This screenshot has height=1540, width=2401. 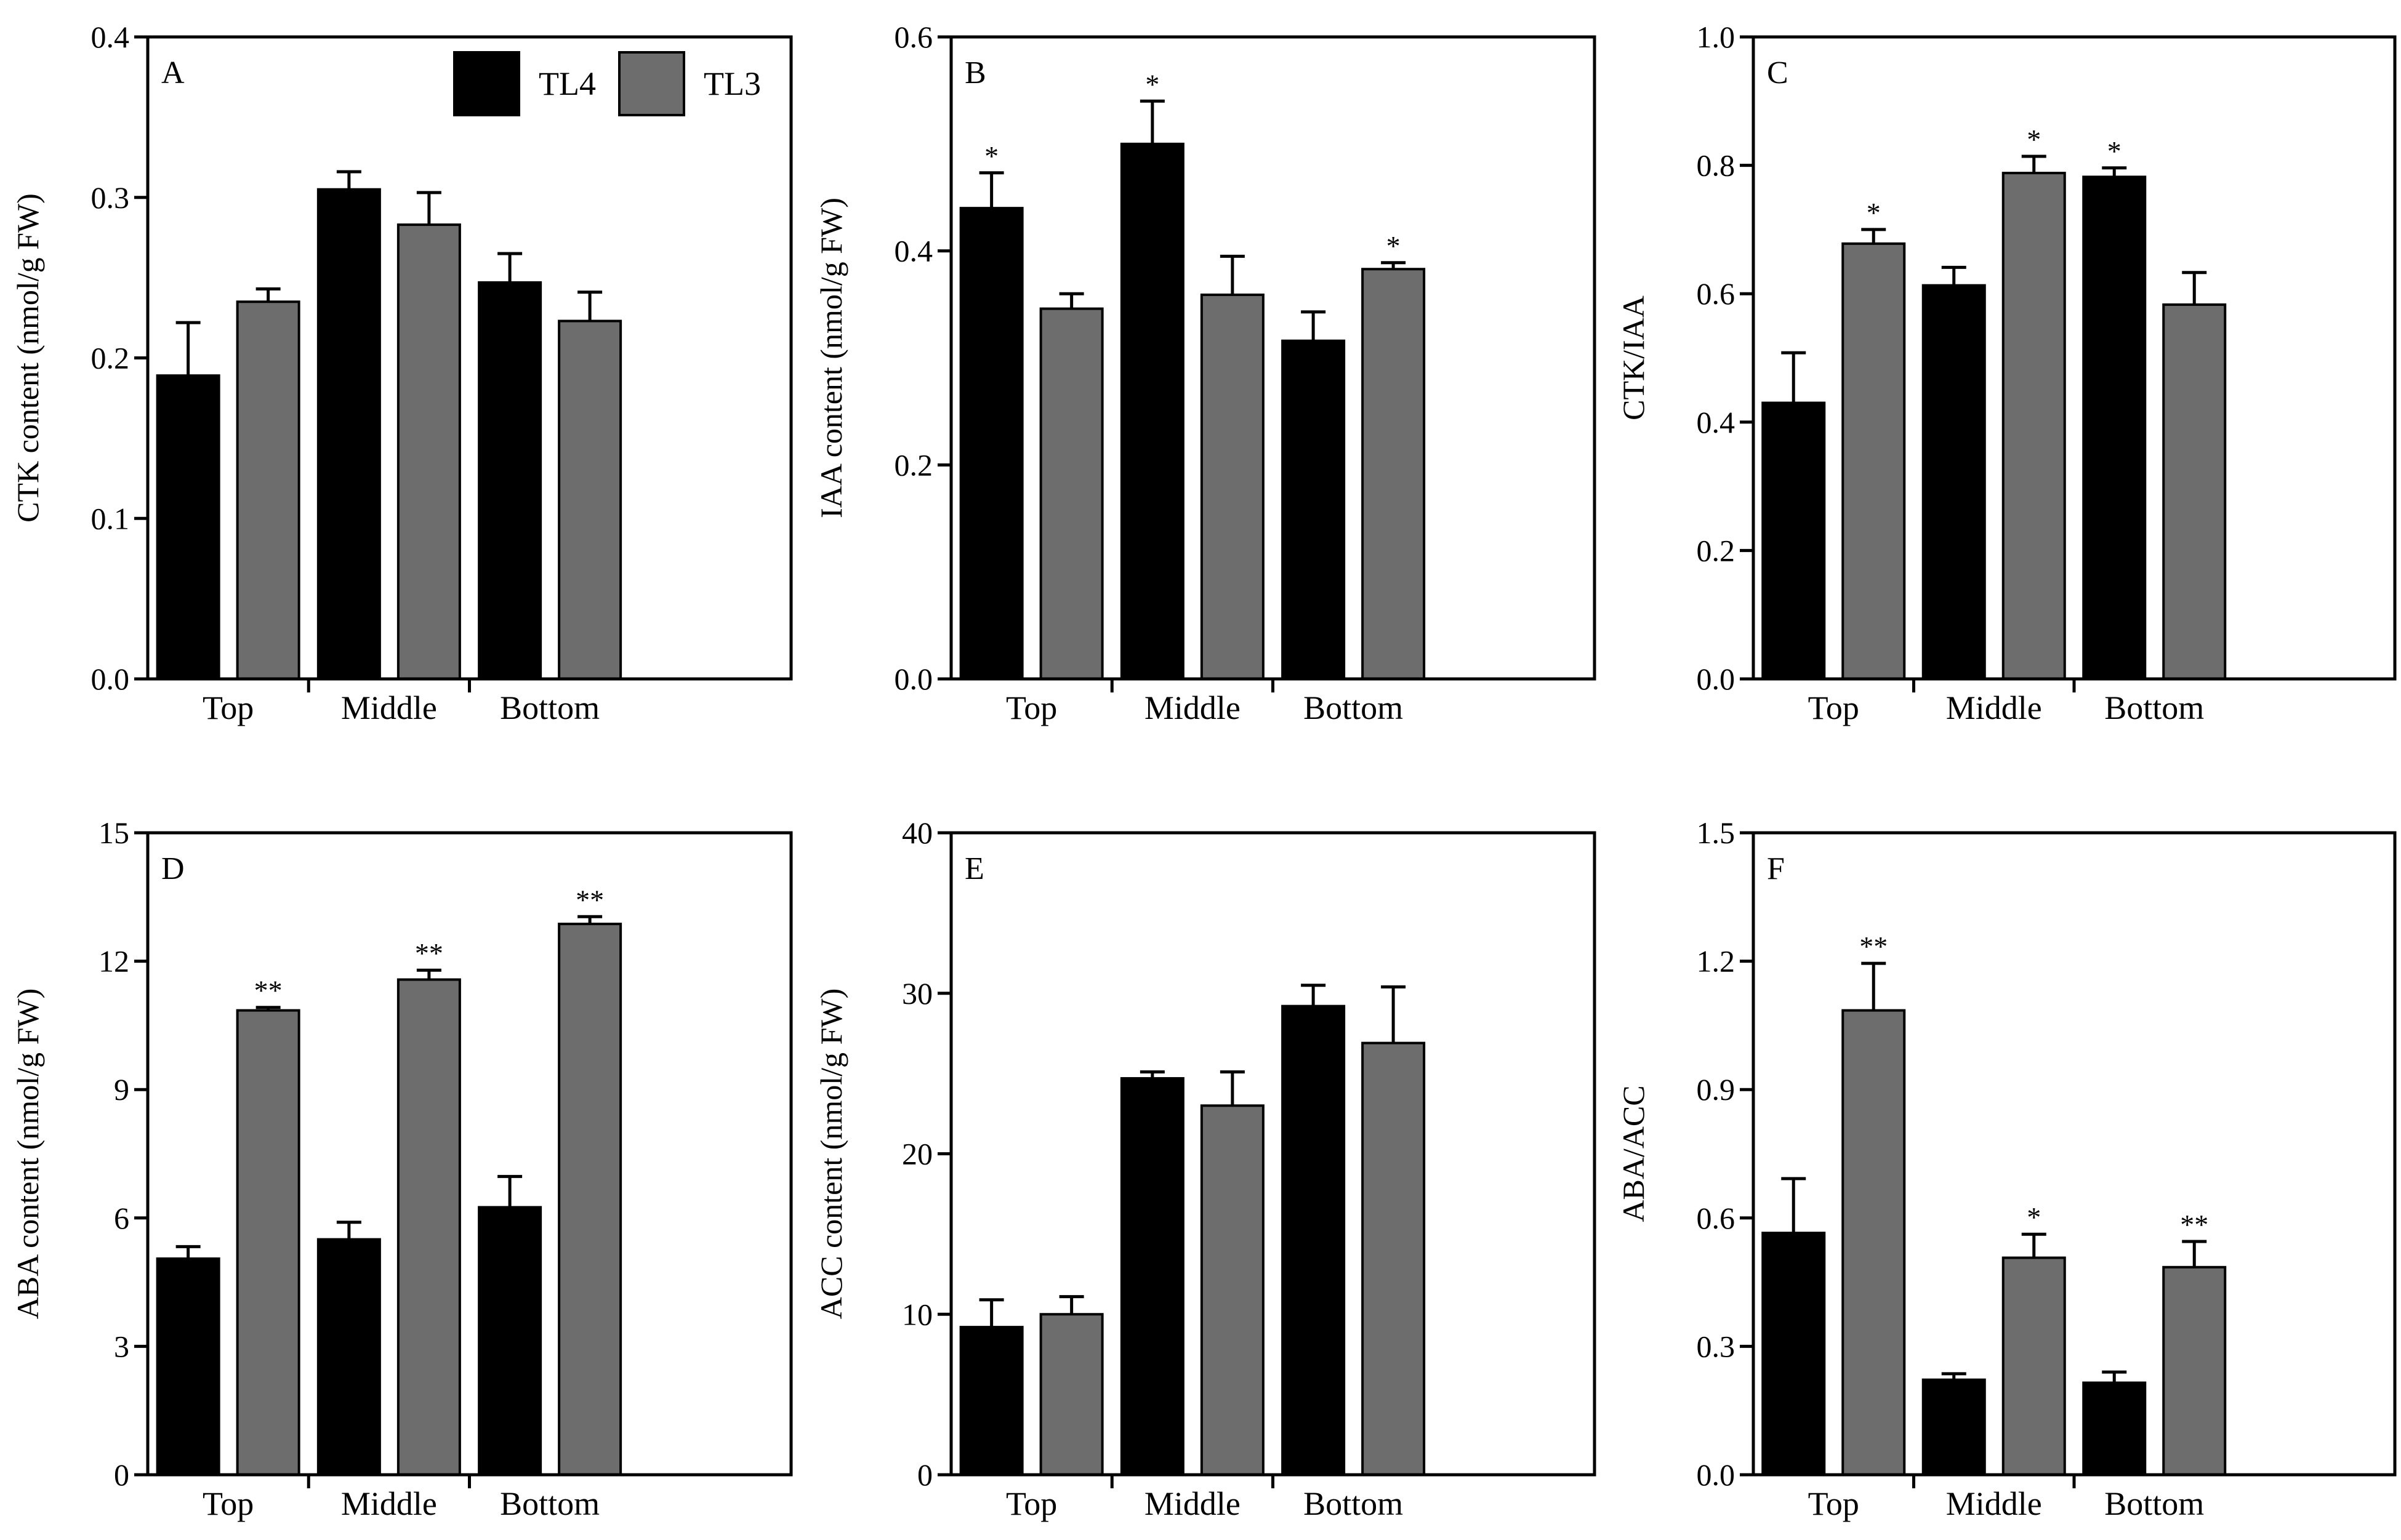 What do you see at coordinates (1793, 540) in the screenshot?
I see `bar-c-tl4-top` at bounding box center [1793, 540].